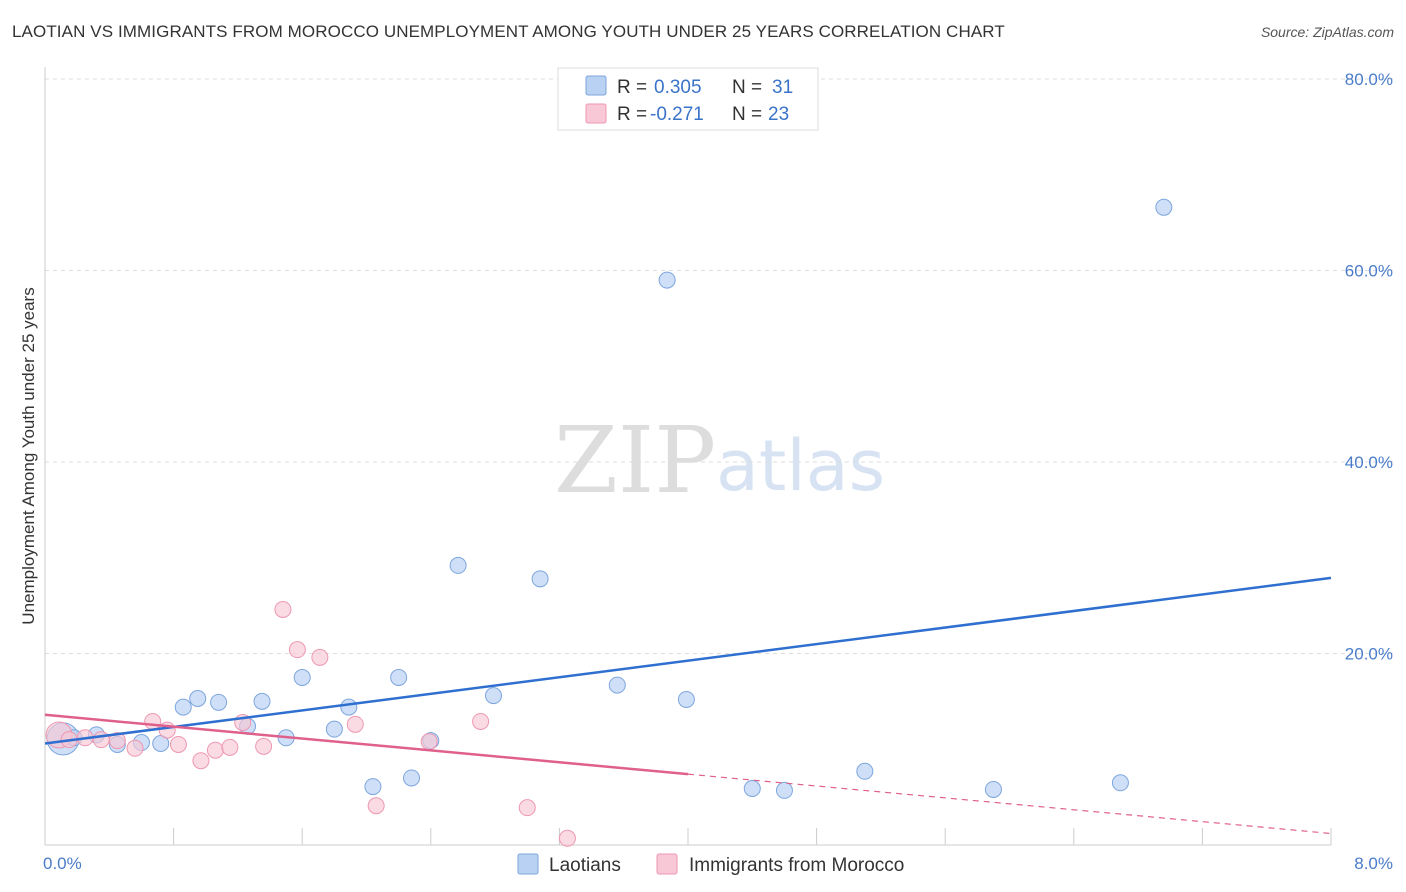 The width and height of the screenshot is (1406, 892). I want to click on legend-r-label-2: R =, so click(632, 114).